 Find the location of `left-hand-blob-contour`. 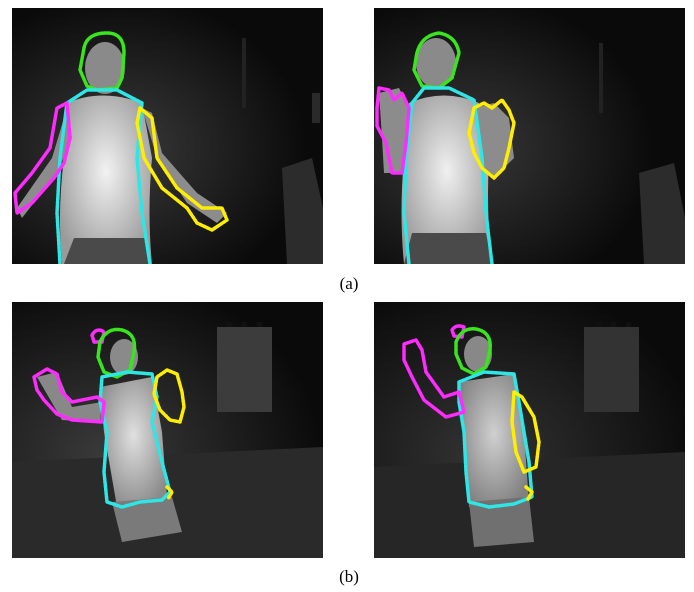

left-hand-blob-contour is located at coordinates (458, 331).